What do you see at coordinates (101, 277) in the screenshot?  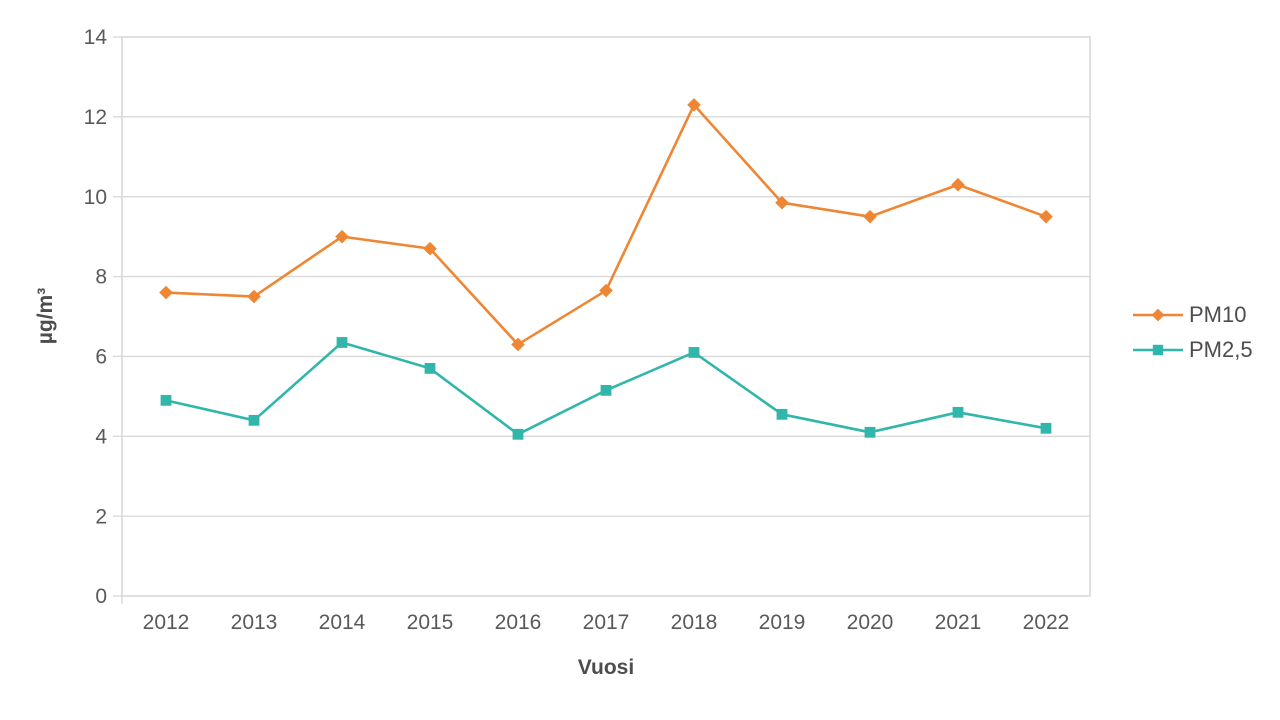 I see `y-tick-label: 8` at bounding box center [101, 277].